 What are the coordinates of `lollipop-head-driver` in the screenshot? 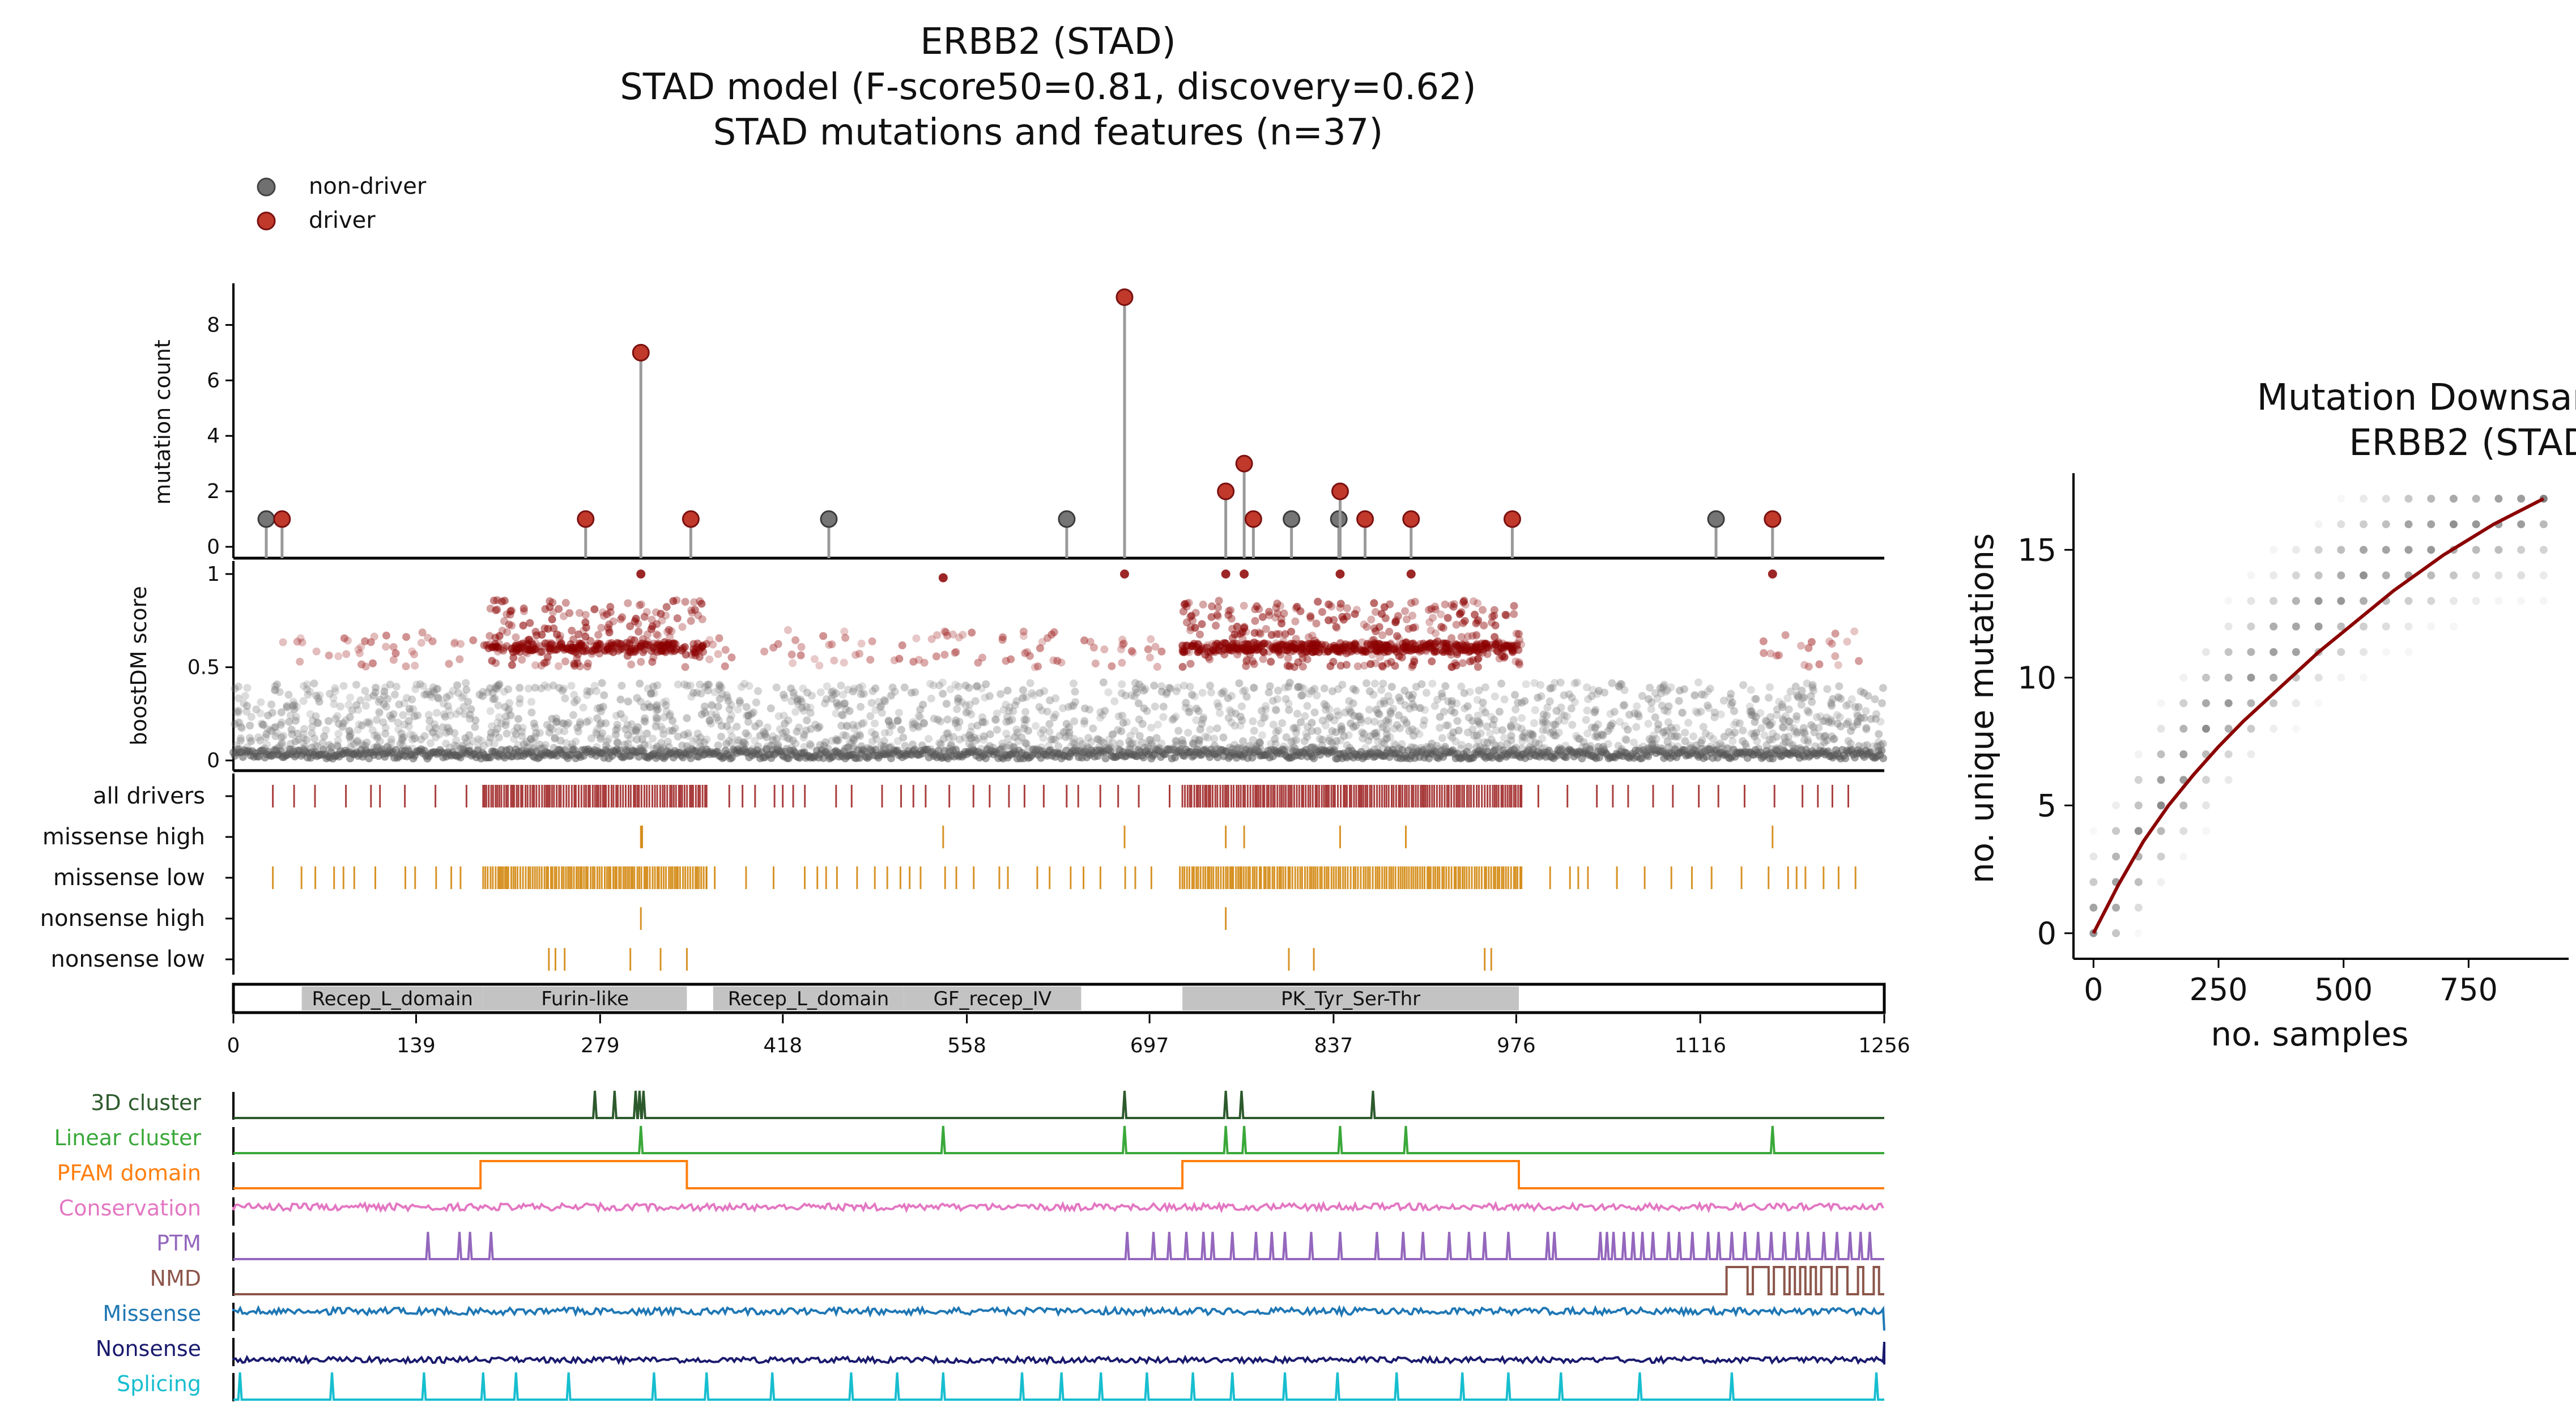 It's located at (586, 519).